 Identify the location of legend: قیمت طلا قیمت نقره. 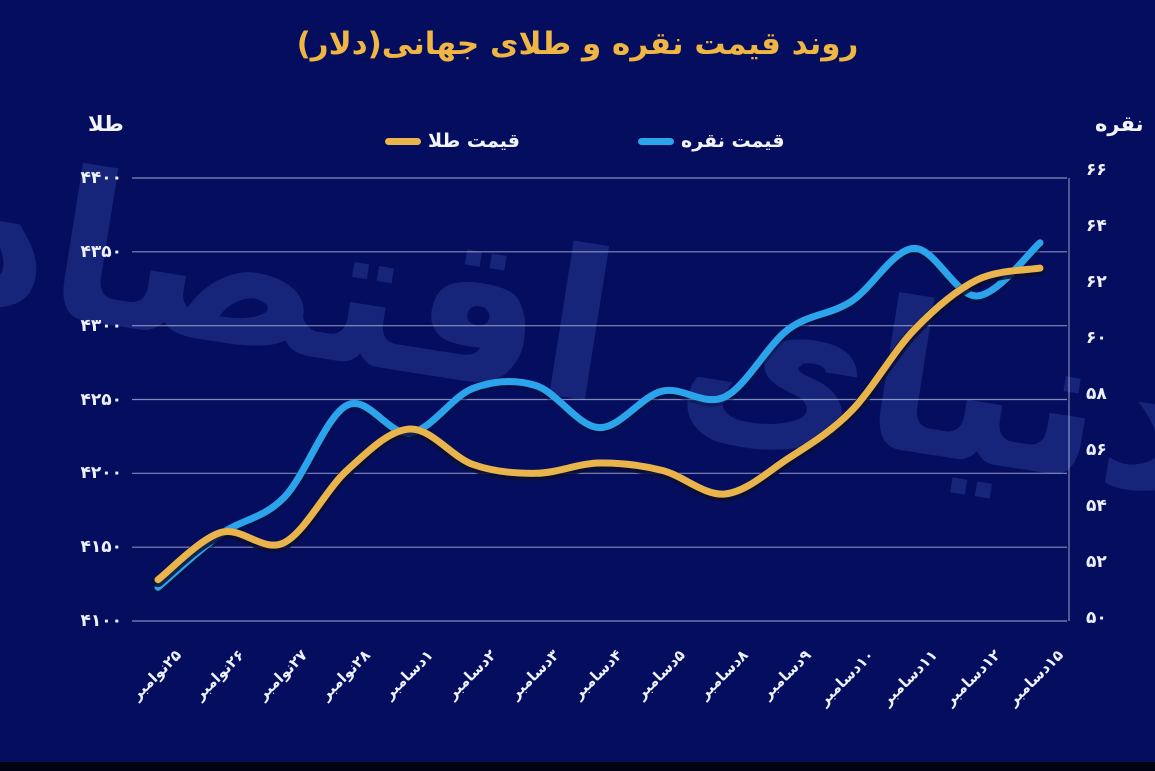
(585, 141).